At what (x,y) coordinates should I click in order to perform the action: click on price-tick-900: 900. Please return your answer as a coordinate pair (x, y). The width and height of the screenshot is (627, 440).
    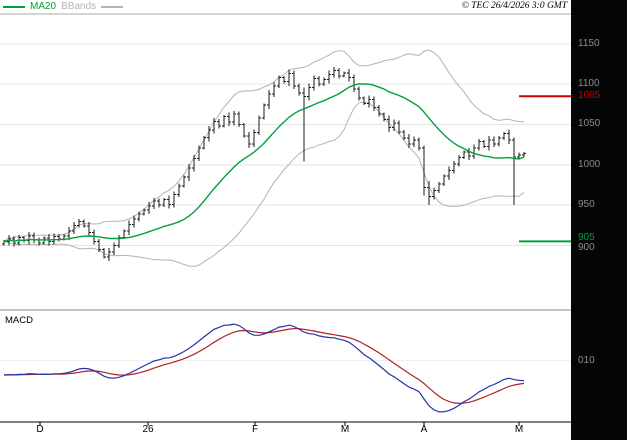
    Looking at the image, I should click on (586, 247).